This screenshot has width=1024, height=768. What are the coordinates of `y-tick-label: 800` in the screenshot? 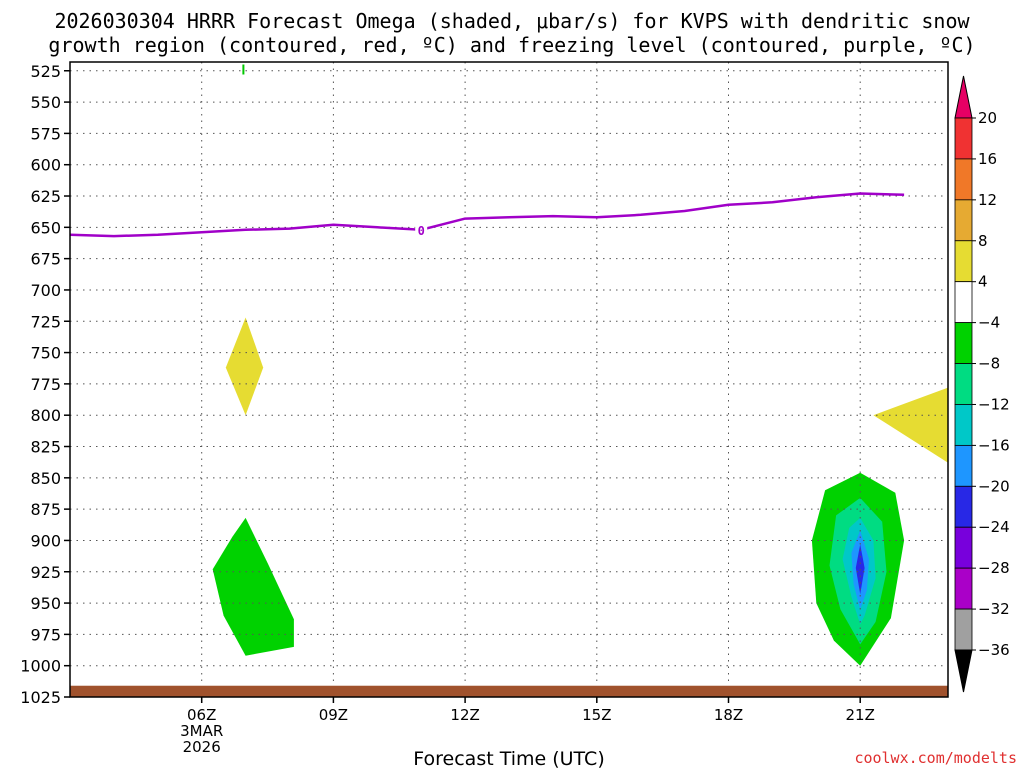 It's located at (45, 415).